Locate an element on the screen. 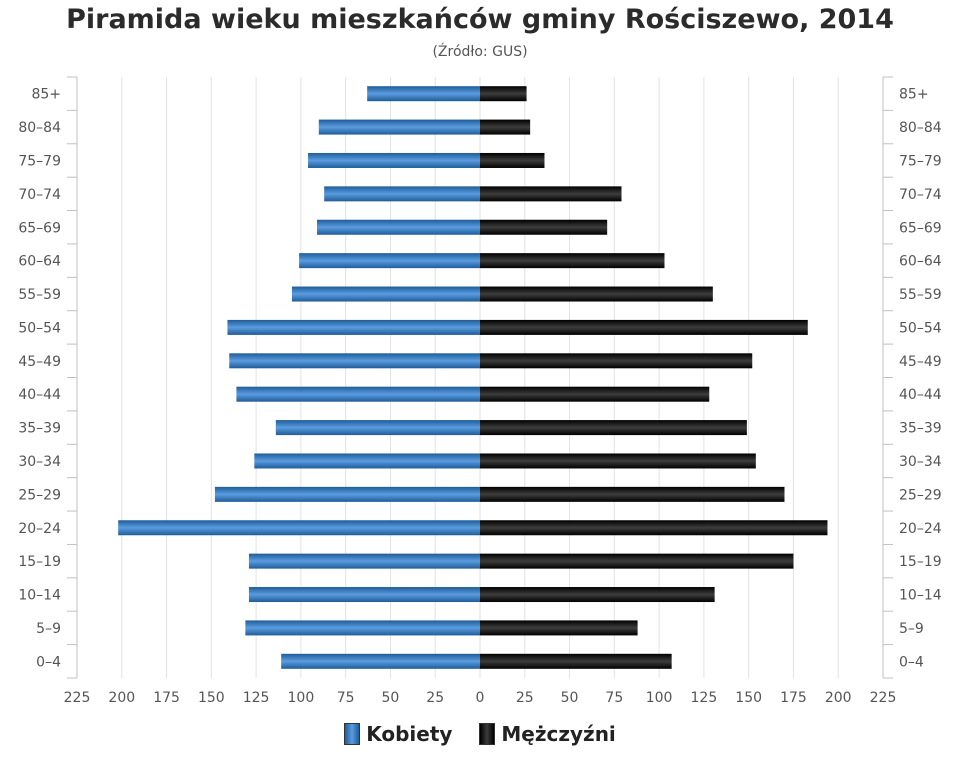  y-tick-label-left: 85+ is located at coordinates (46, 95).